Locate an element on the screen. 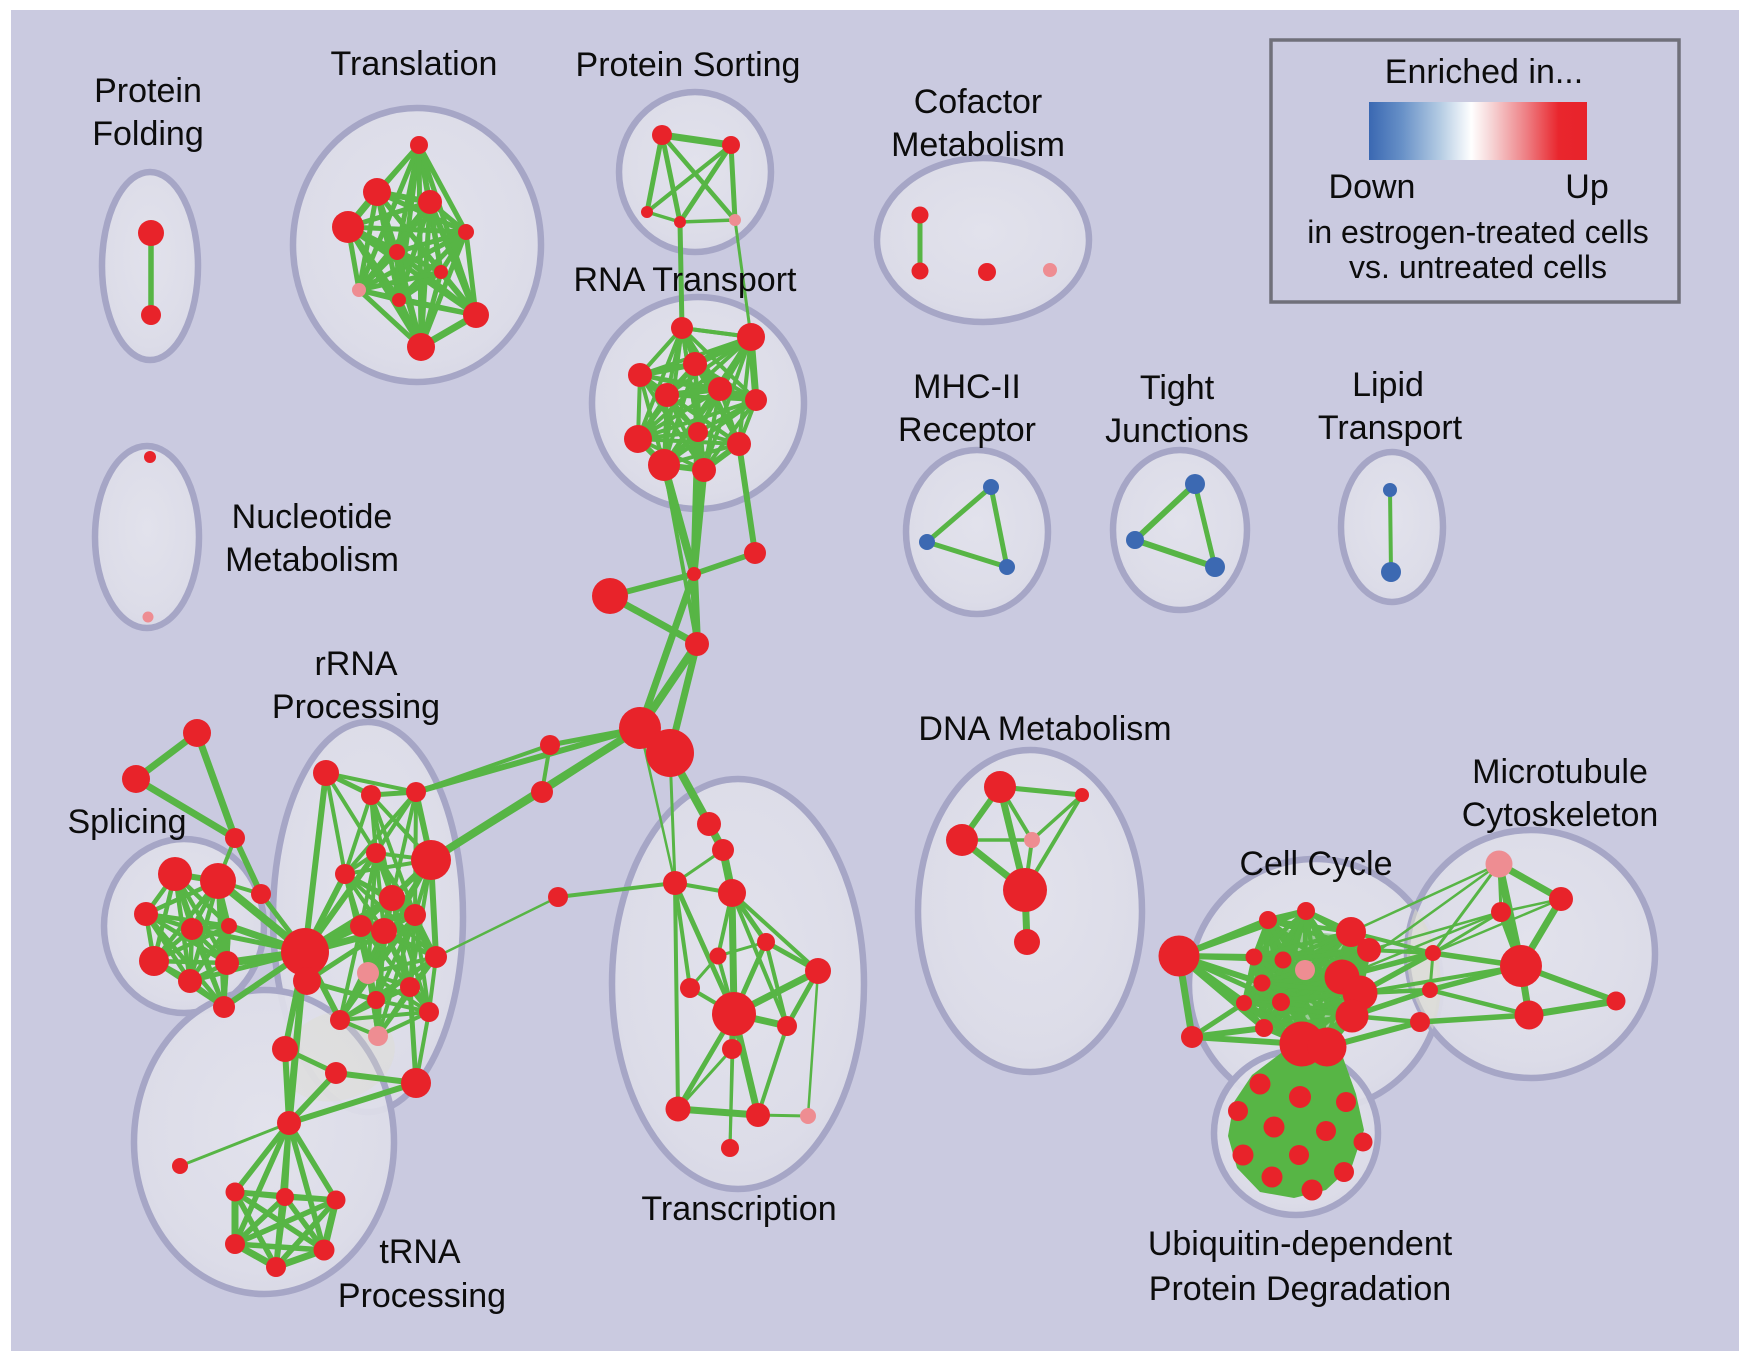  svg-text: Tight is located at coordinates (1177, 388).